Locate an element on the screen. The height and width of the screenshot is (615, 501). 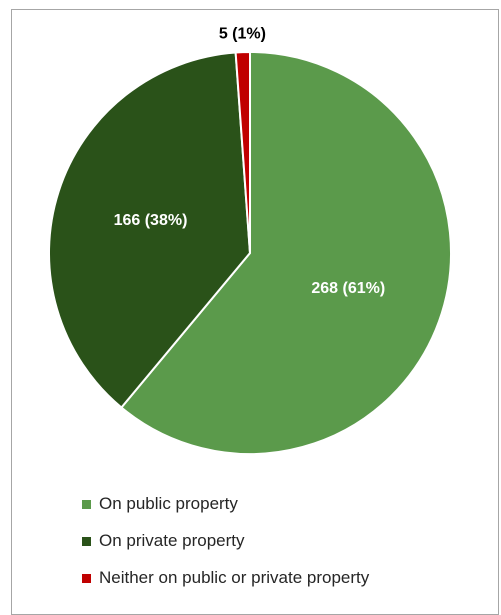
data-label-public: 268 (61%) is located at coordinates (348, 288).